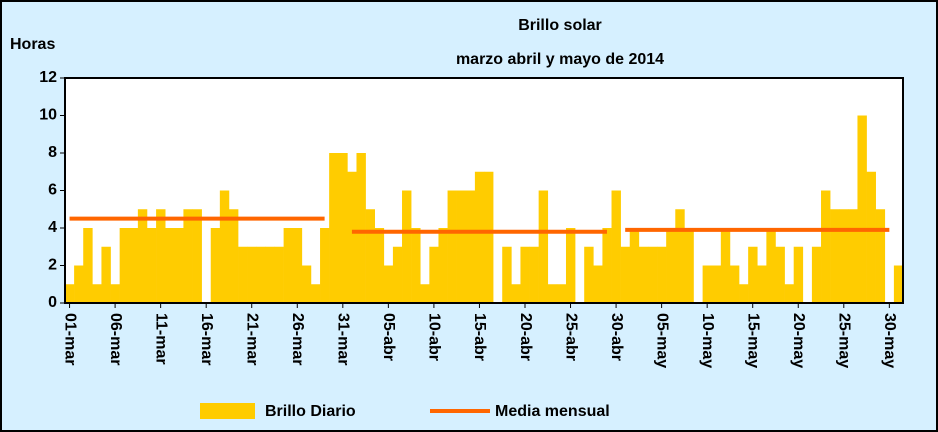 The width and height of the screenshot is (938, 432). What do you see at coordinates (388, 337) in the screenshot?
I see `x-tick-label: 05-abr` at bounding box center [388, 337].